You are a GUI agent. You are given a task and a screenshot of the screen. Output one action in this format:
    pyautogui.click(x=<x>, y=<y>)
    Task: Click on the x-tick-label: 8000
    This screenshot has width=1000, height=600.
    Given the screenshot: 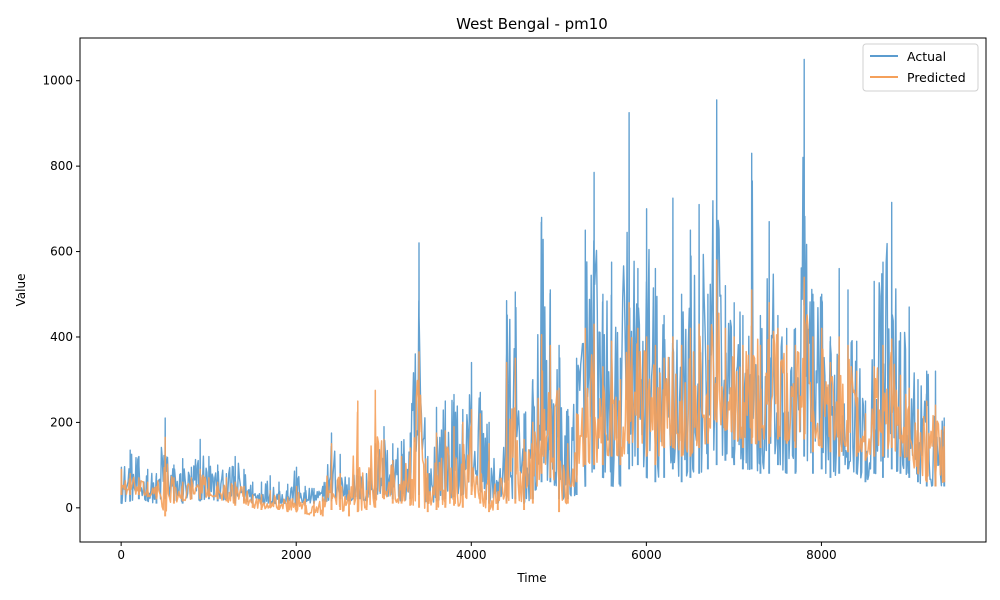 What is the action you would take?
    pyautogui.click(x=821, y=555)
    